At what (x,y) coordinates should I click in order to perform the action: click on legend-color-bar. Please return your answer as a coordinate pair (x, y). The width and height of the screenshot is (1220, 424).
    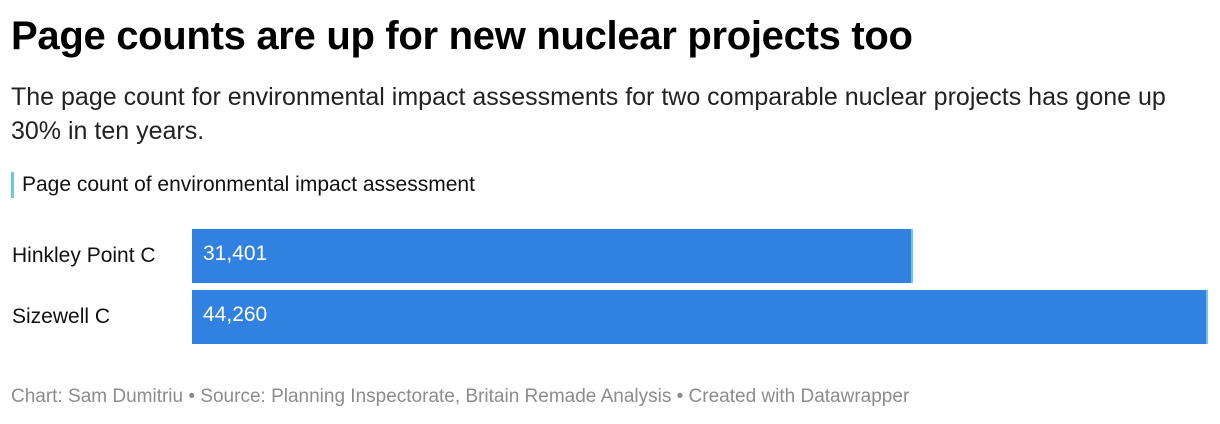
    Looking at the image, I should click on (12, 185).